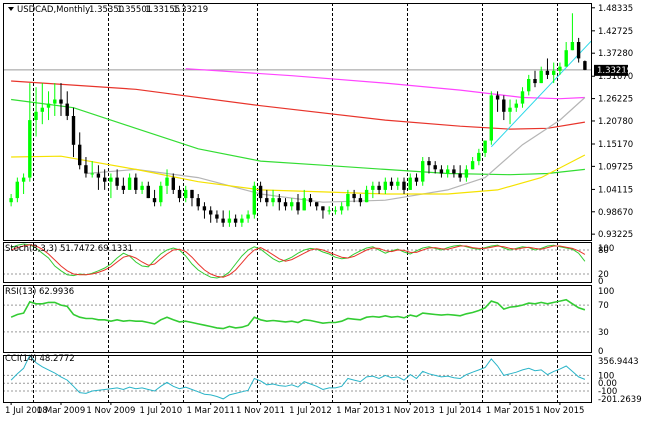 This screenshot has height=425, width=647. I want to click on y-tick-label: 0.00, so click(607, 384).